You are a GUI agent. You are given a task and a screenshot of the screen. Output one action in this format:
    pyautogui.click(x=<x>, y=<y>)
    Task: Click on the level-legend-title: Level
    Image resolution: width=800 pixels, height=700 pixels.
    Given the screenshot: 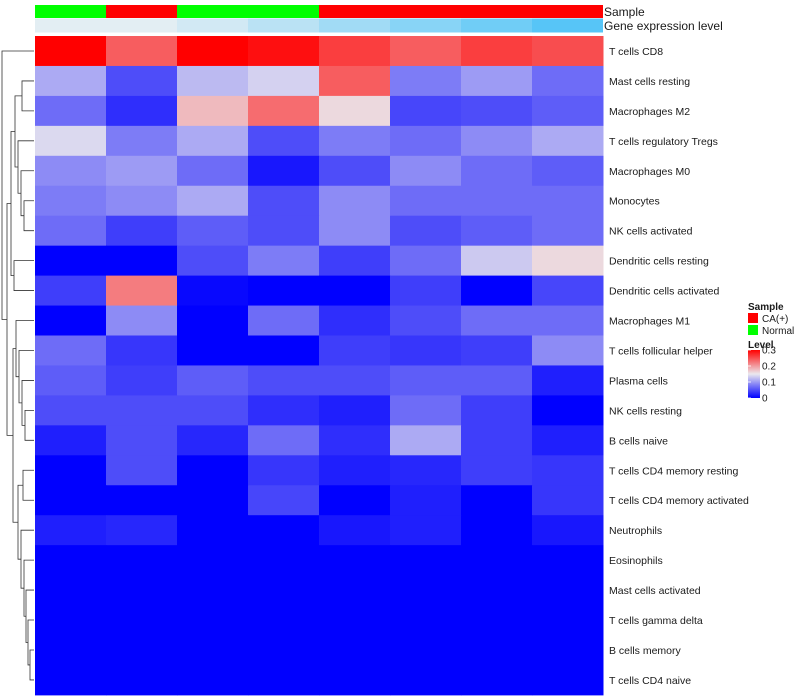 What is the action you would take?
    pyautogui.click(x=761, y=345)
    